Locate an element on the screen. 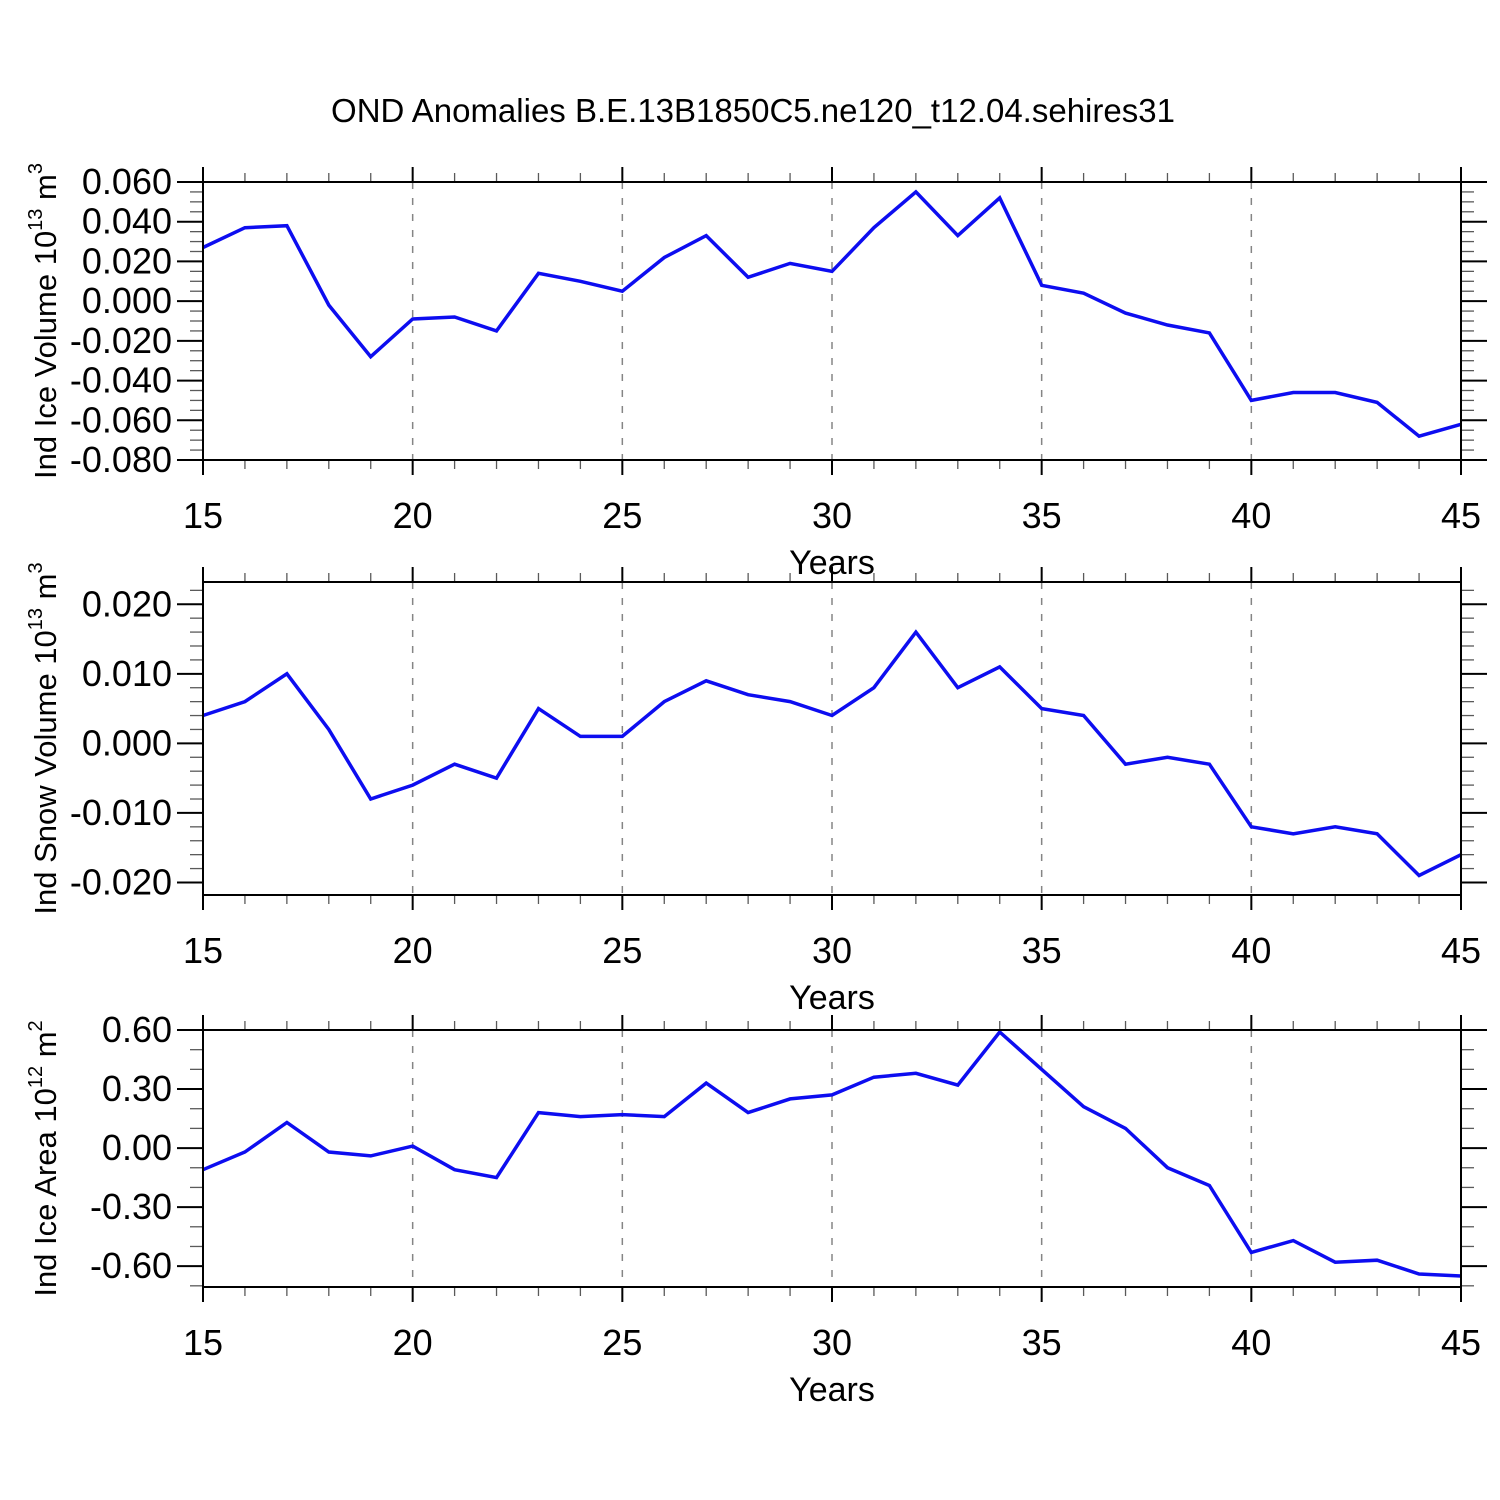  y-tick-label: 0.00 is located at coordinates (137, 1147).